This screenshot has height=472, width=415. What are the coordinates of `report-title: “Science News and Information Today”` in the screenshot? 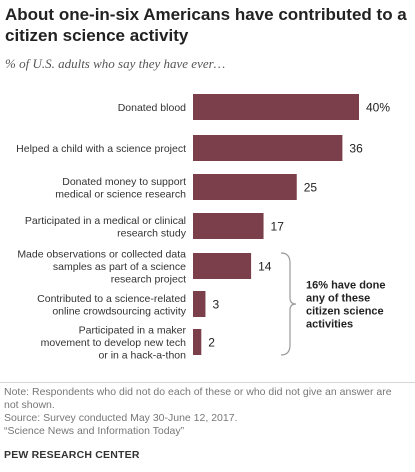 It's located at (94, 431).